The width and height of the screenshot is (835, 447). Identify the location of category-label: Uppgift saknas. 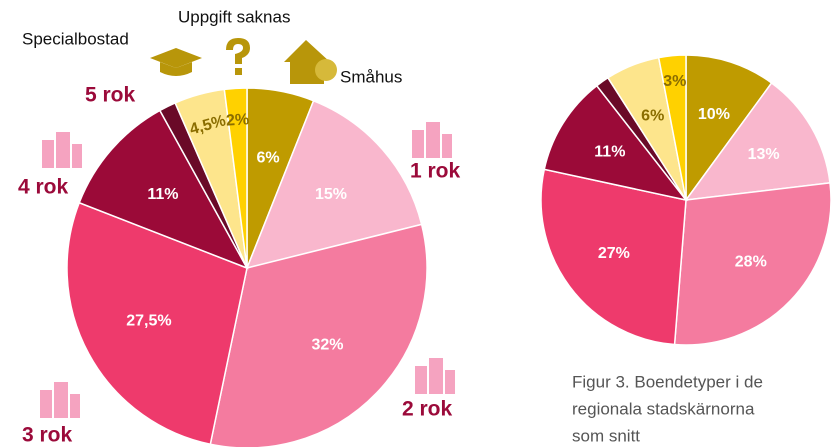
(234, 16).